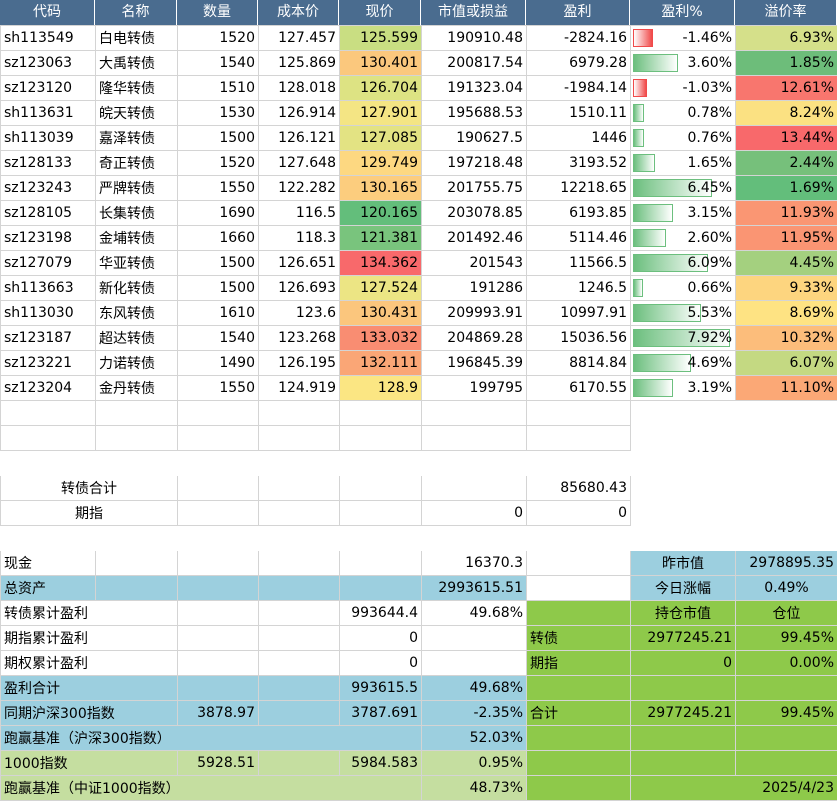  What do you see at coordinates (474, 313) in the screenshot?
I see `cell-mv: 209993.91` at bounding box center [474, 313].